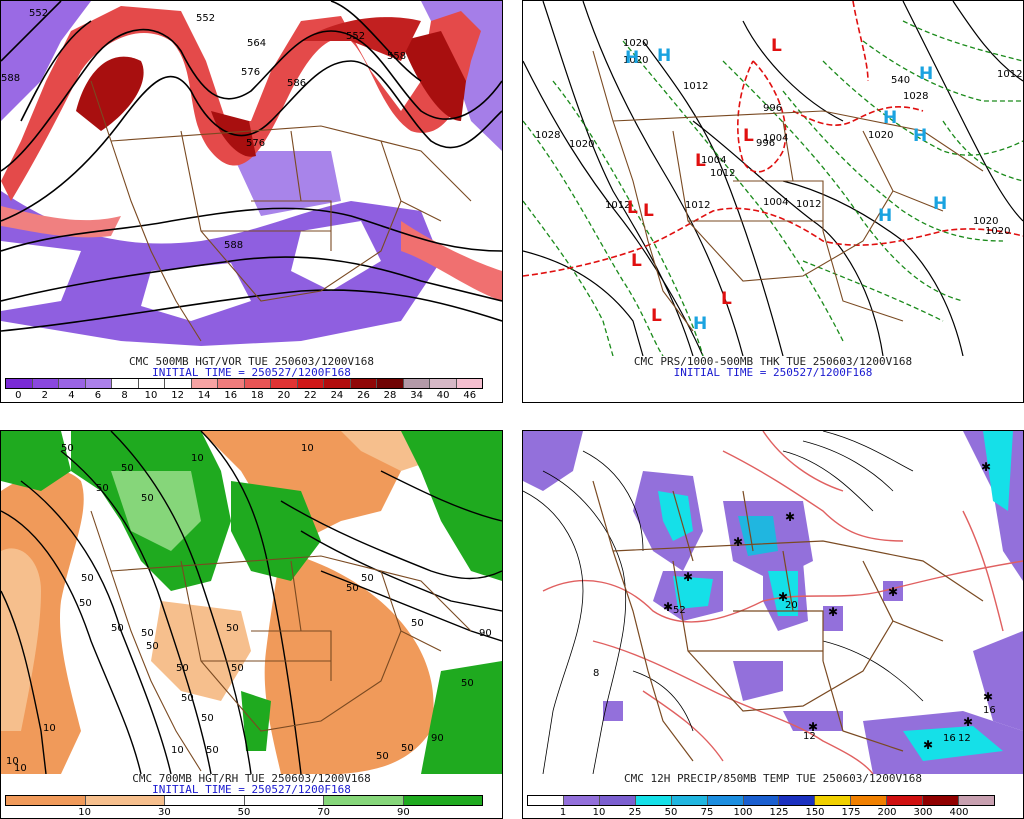  I want to click on contour-label: 586, so click(296, 83).